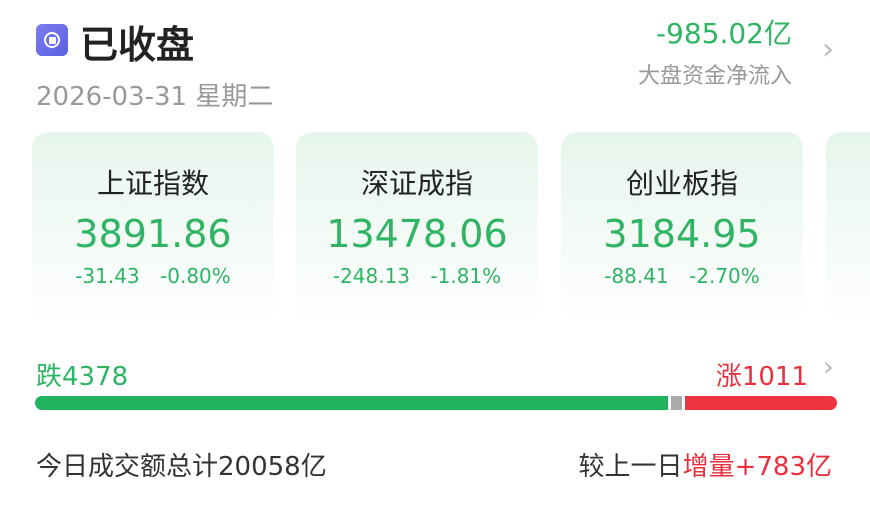 The height and width of the screenshot is (505, 870). Describe the element at coordinates (152, 183) in the screenshot. I see `index-name: 上证指数` at that location.